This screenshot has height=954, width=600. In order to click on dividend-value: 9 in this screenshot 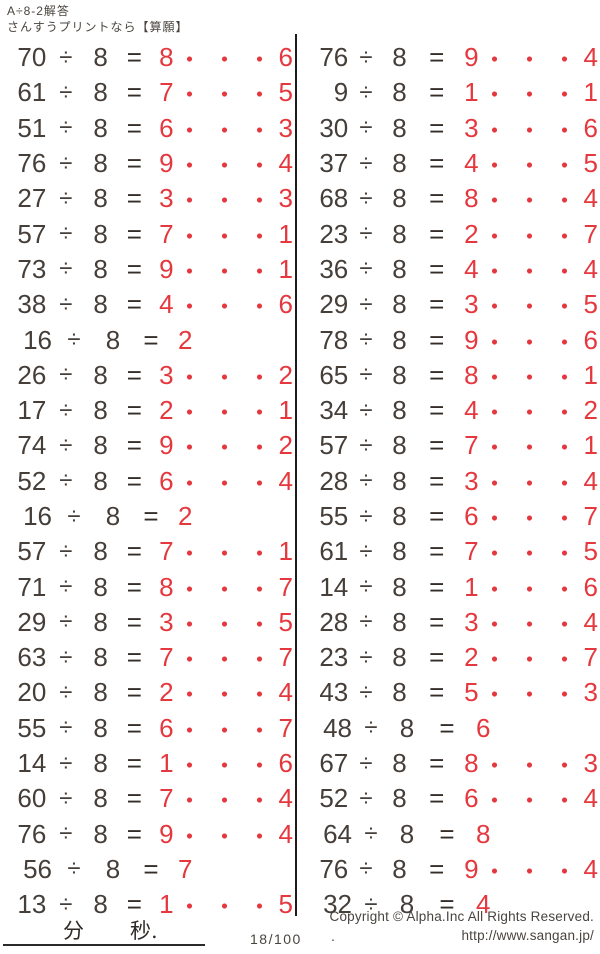, I will do `click(341, 92)`.